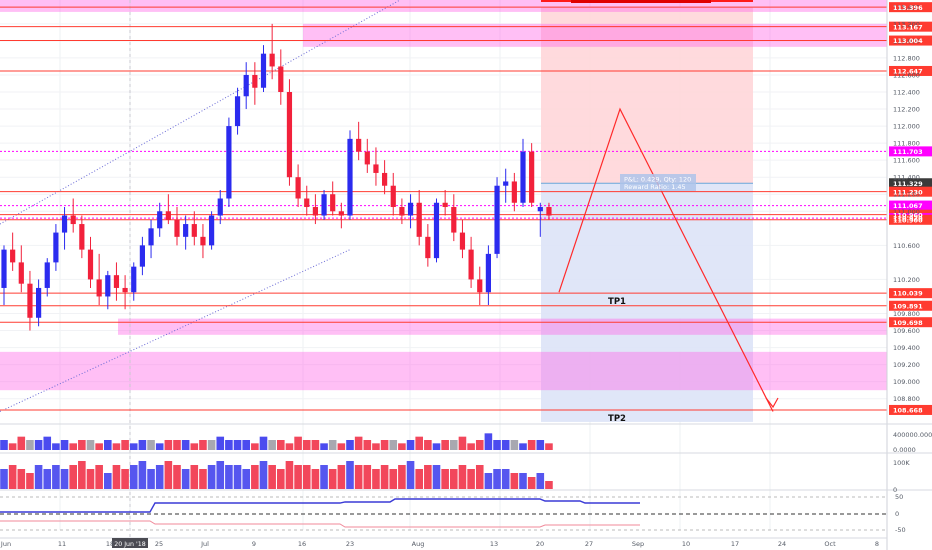 This screenshot has width=932, height=550. I want to click on position-stop-zone, so click(647, 95).